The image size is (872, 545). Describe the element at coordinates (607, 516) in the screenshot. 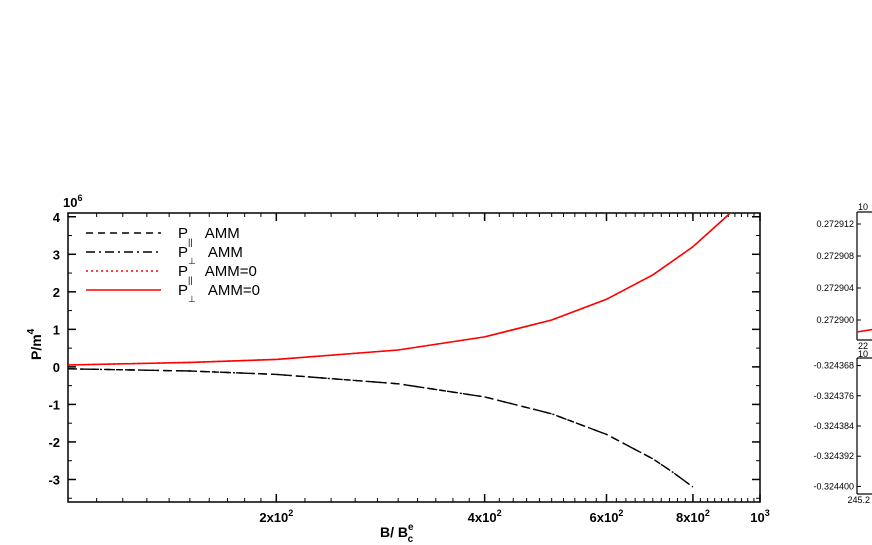

I see `x-tick-label: 6x10²` at that location.